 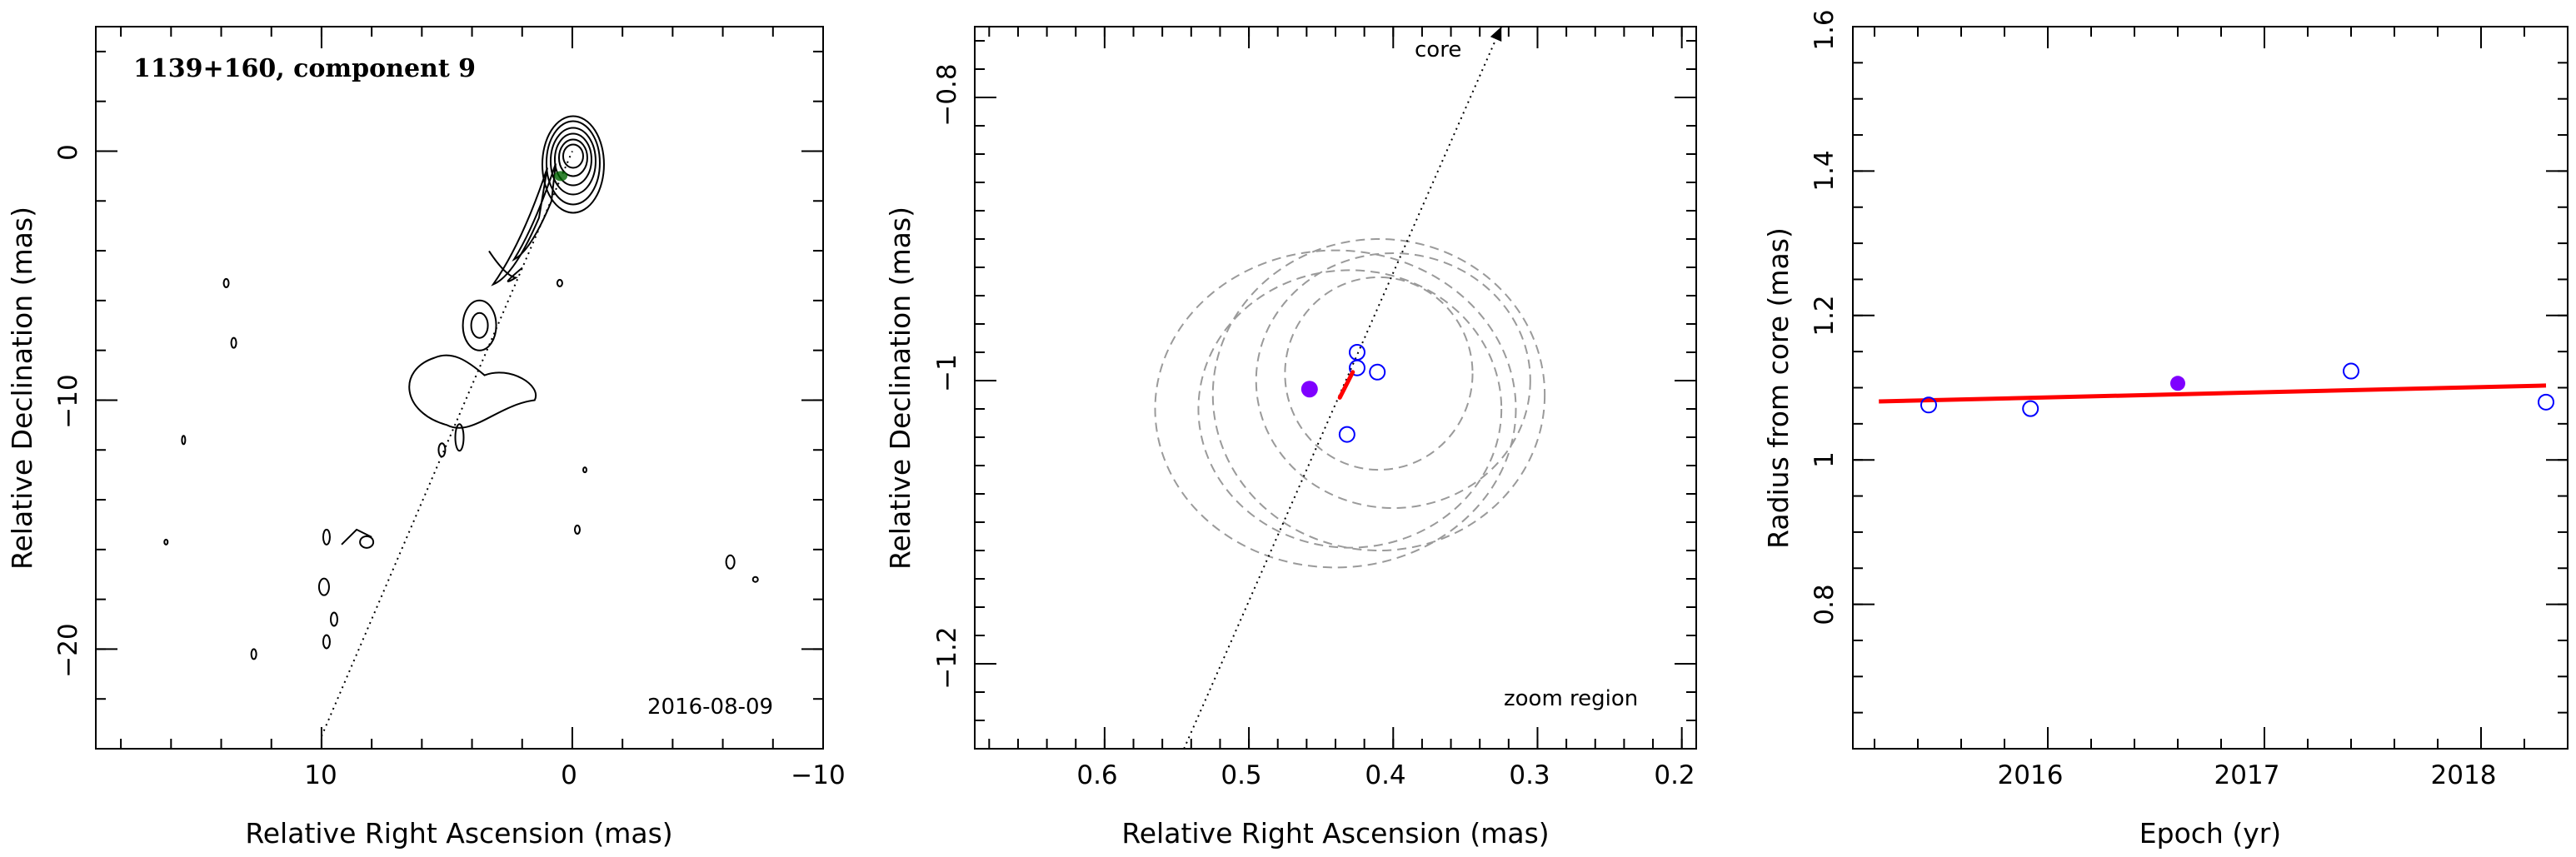 I want to click on y-tick-label: 1, so click(x=1825, y=459).